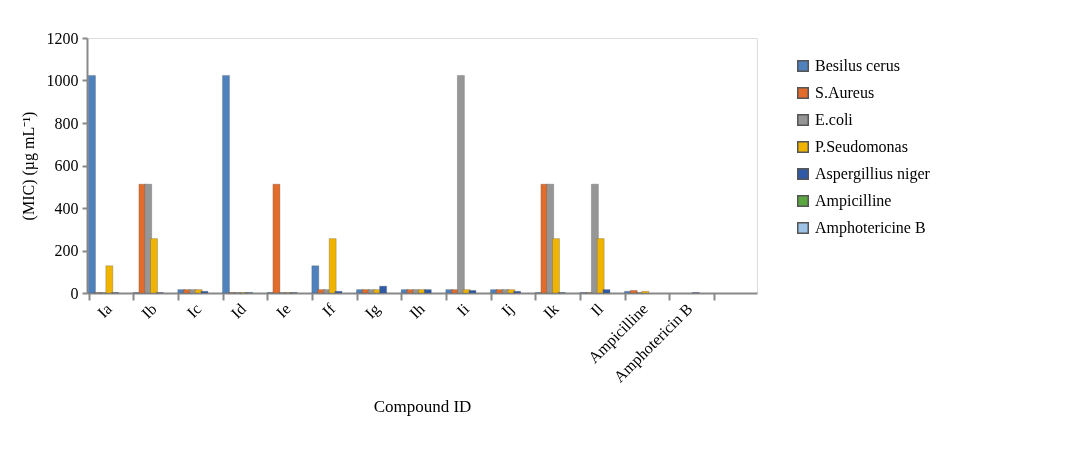  Describe the element at coordinates (845, 92) in the screenshot. I see `legend-label: S.Aureus` at that location.